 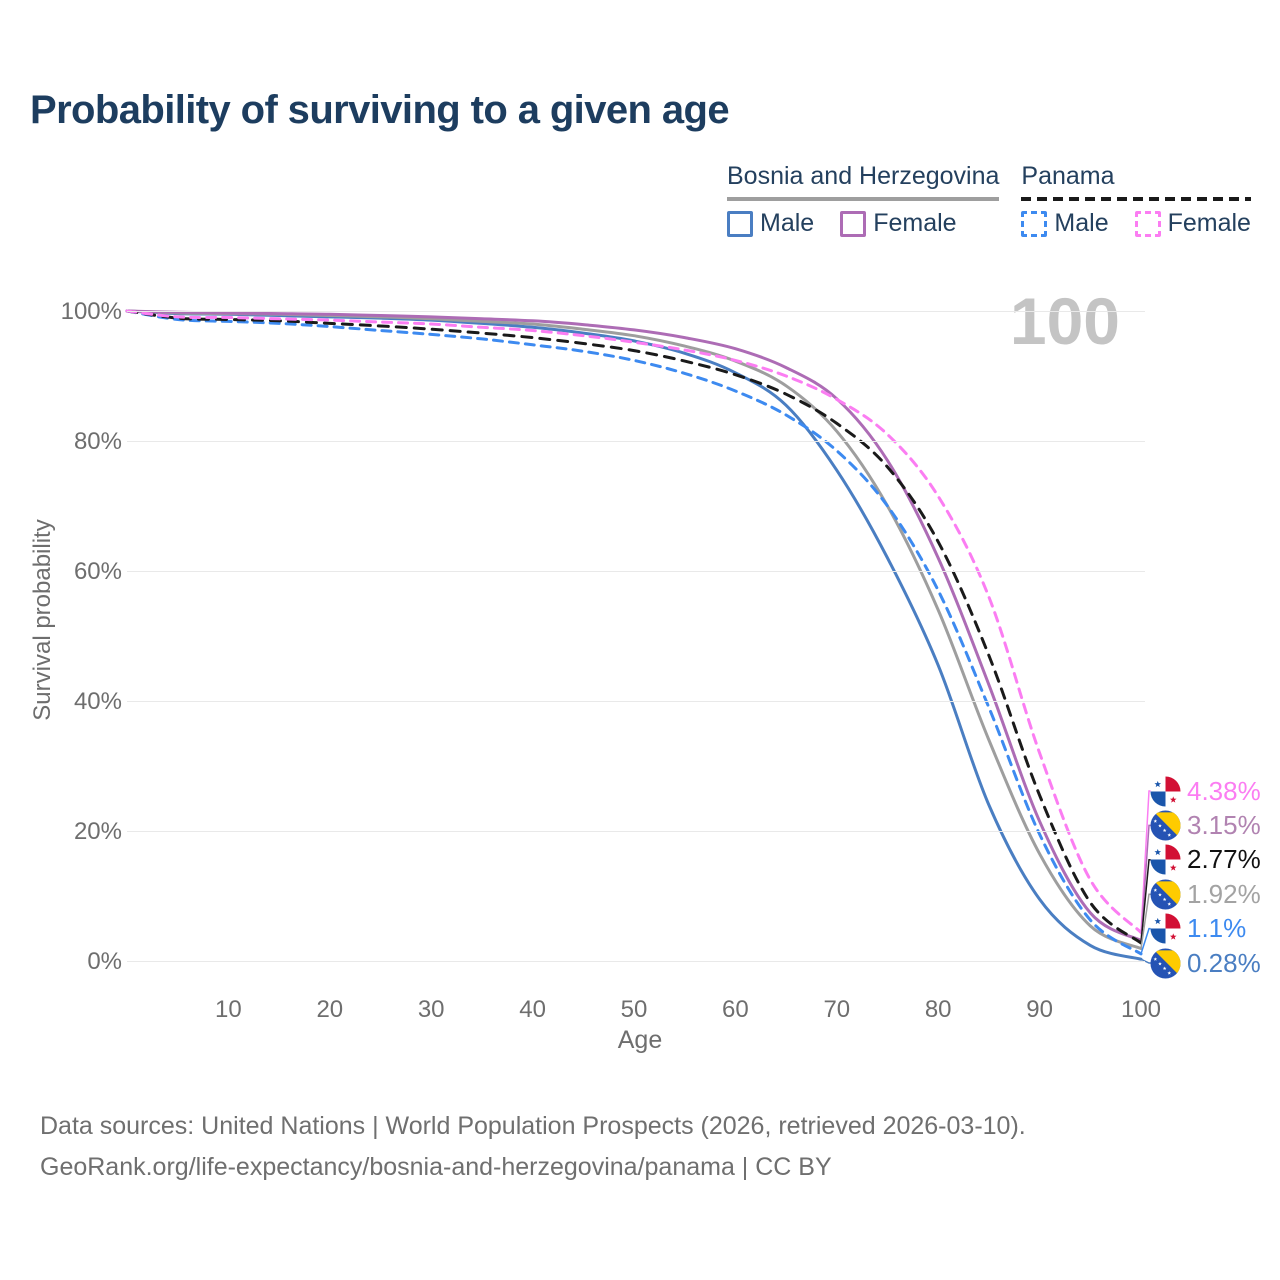 What do you see at coordinates (1147, 223) in the screenshot?
I see `legend-swatch-panama-female-icon` at bounding box center [1147, 223].